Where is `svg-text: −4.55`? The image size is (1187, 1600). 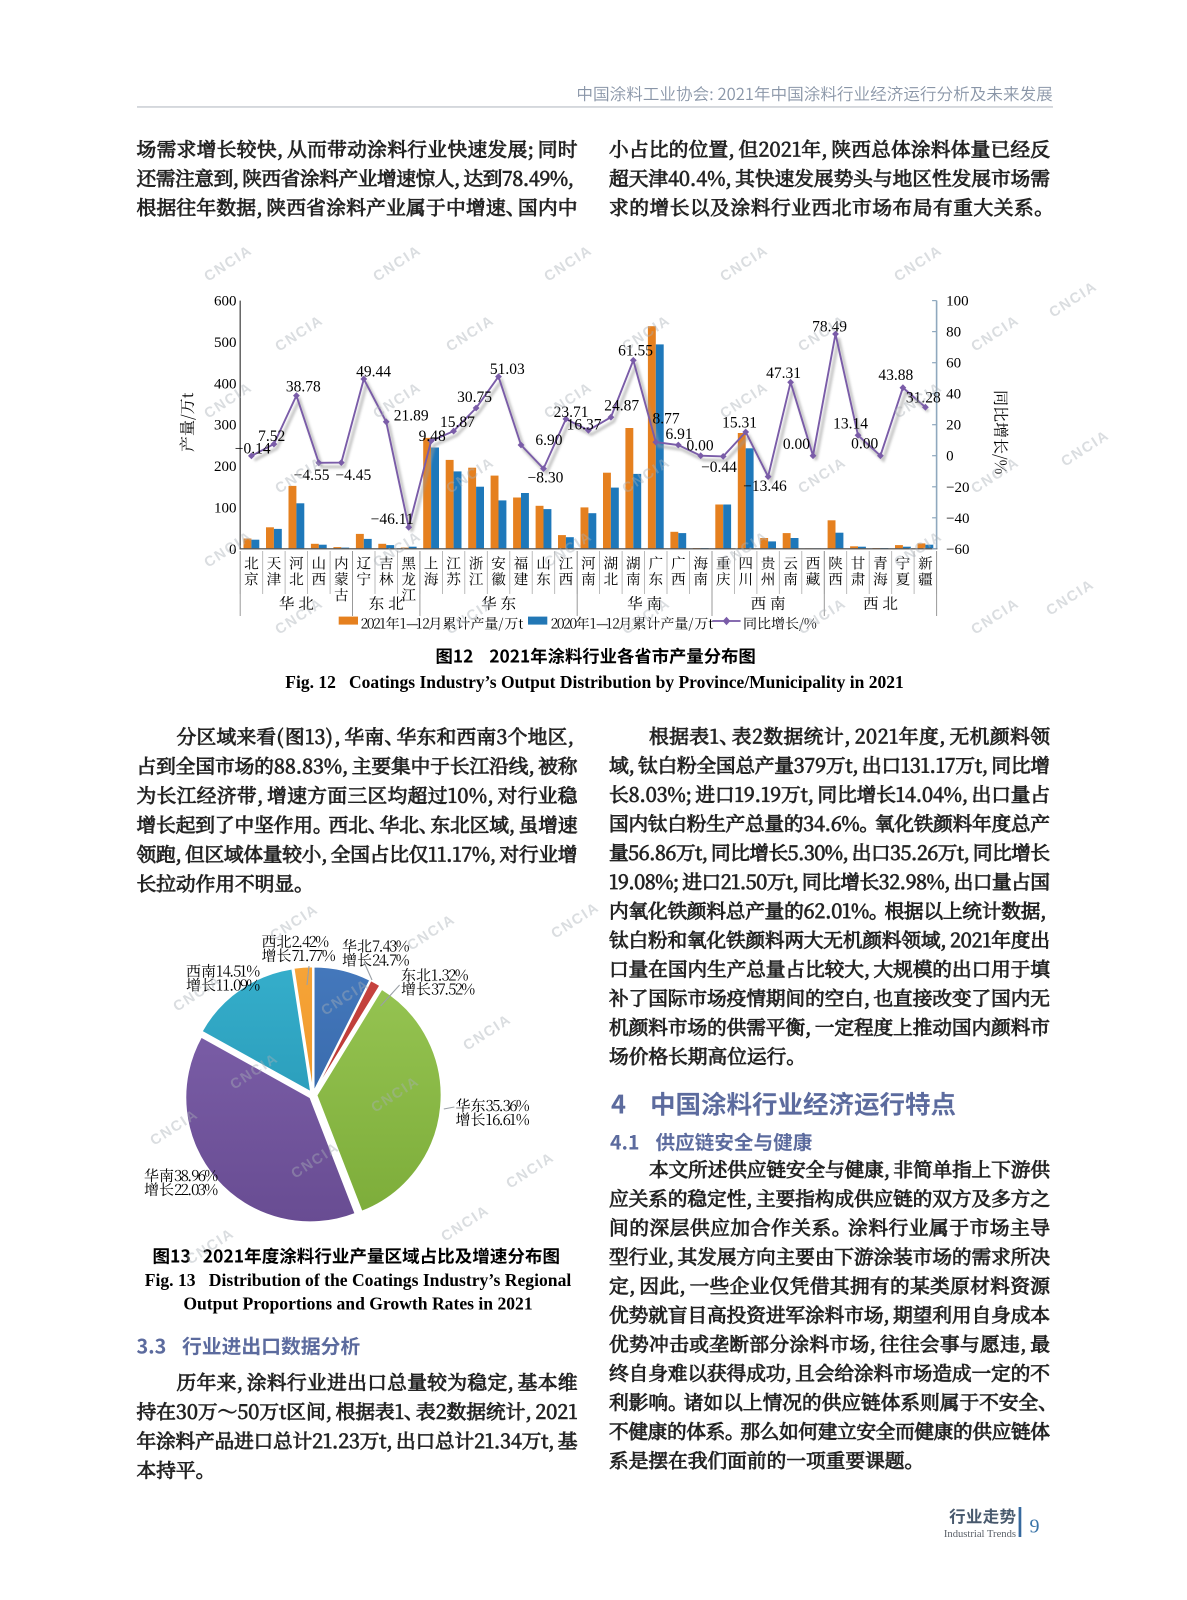
svg-text: −4.55 is located at coordinates (312, 475).